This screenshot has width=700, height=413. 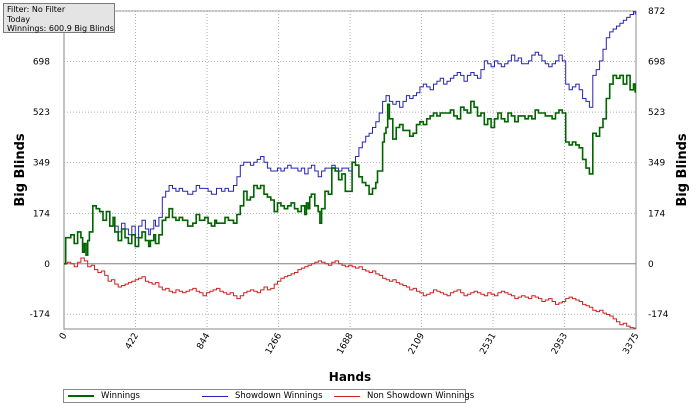 What do you see at coordinates (560, 344) in the screenshot?
I see `x-tick-label: 2953` at bounding box center [560, 344].